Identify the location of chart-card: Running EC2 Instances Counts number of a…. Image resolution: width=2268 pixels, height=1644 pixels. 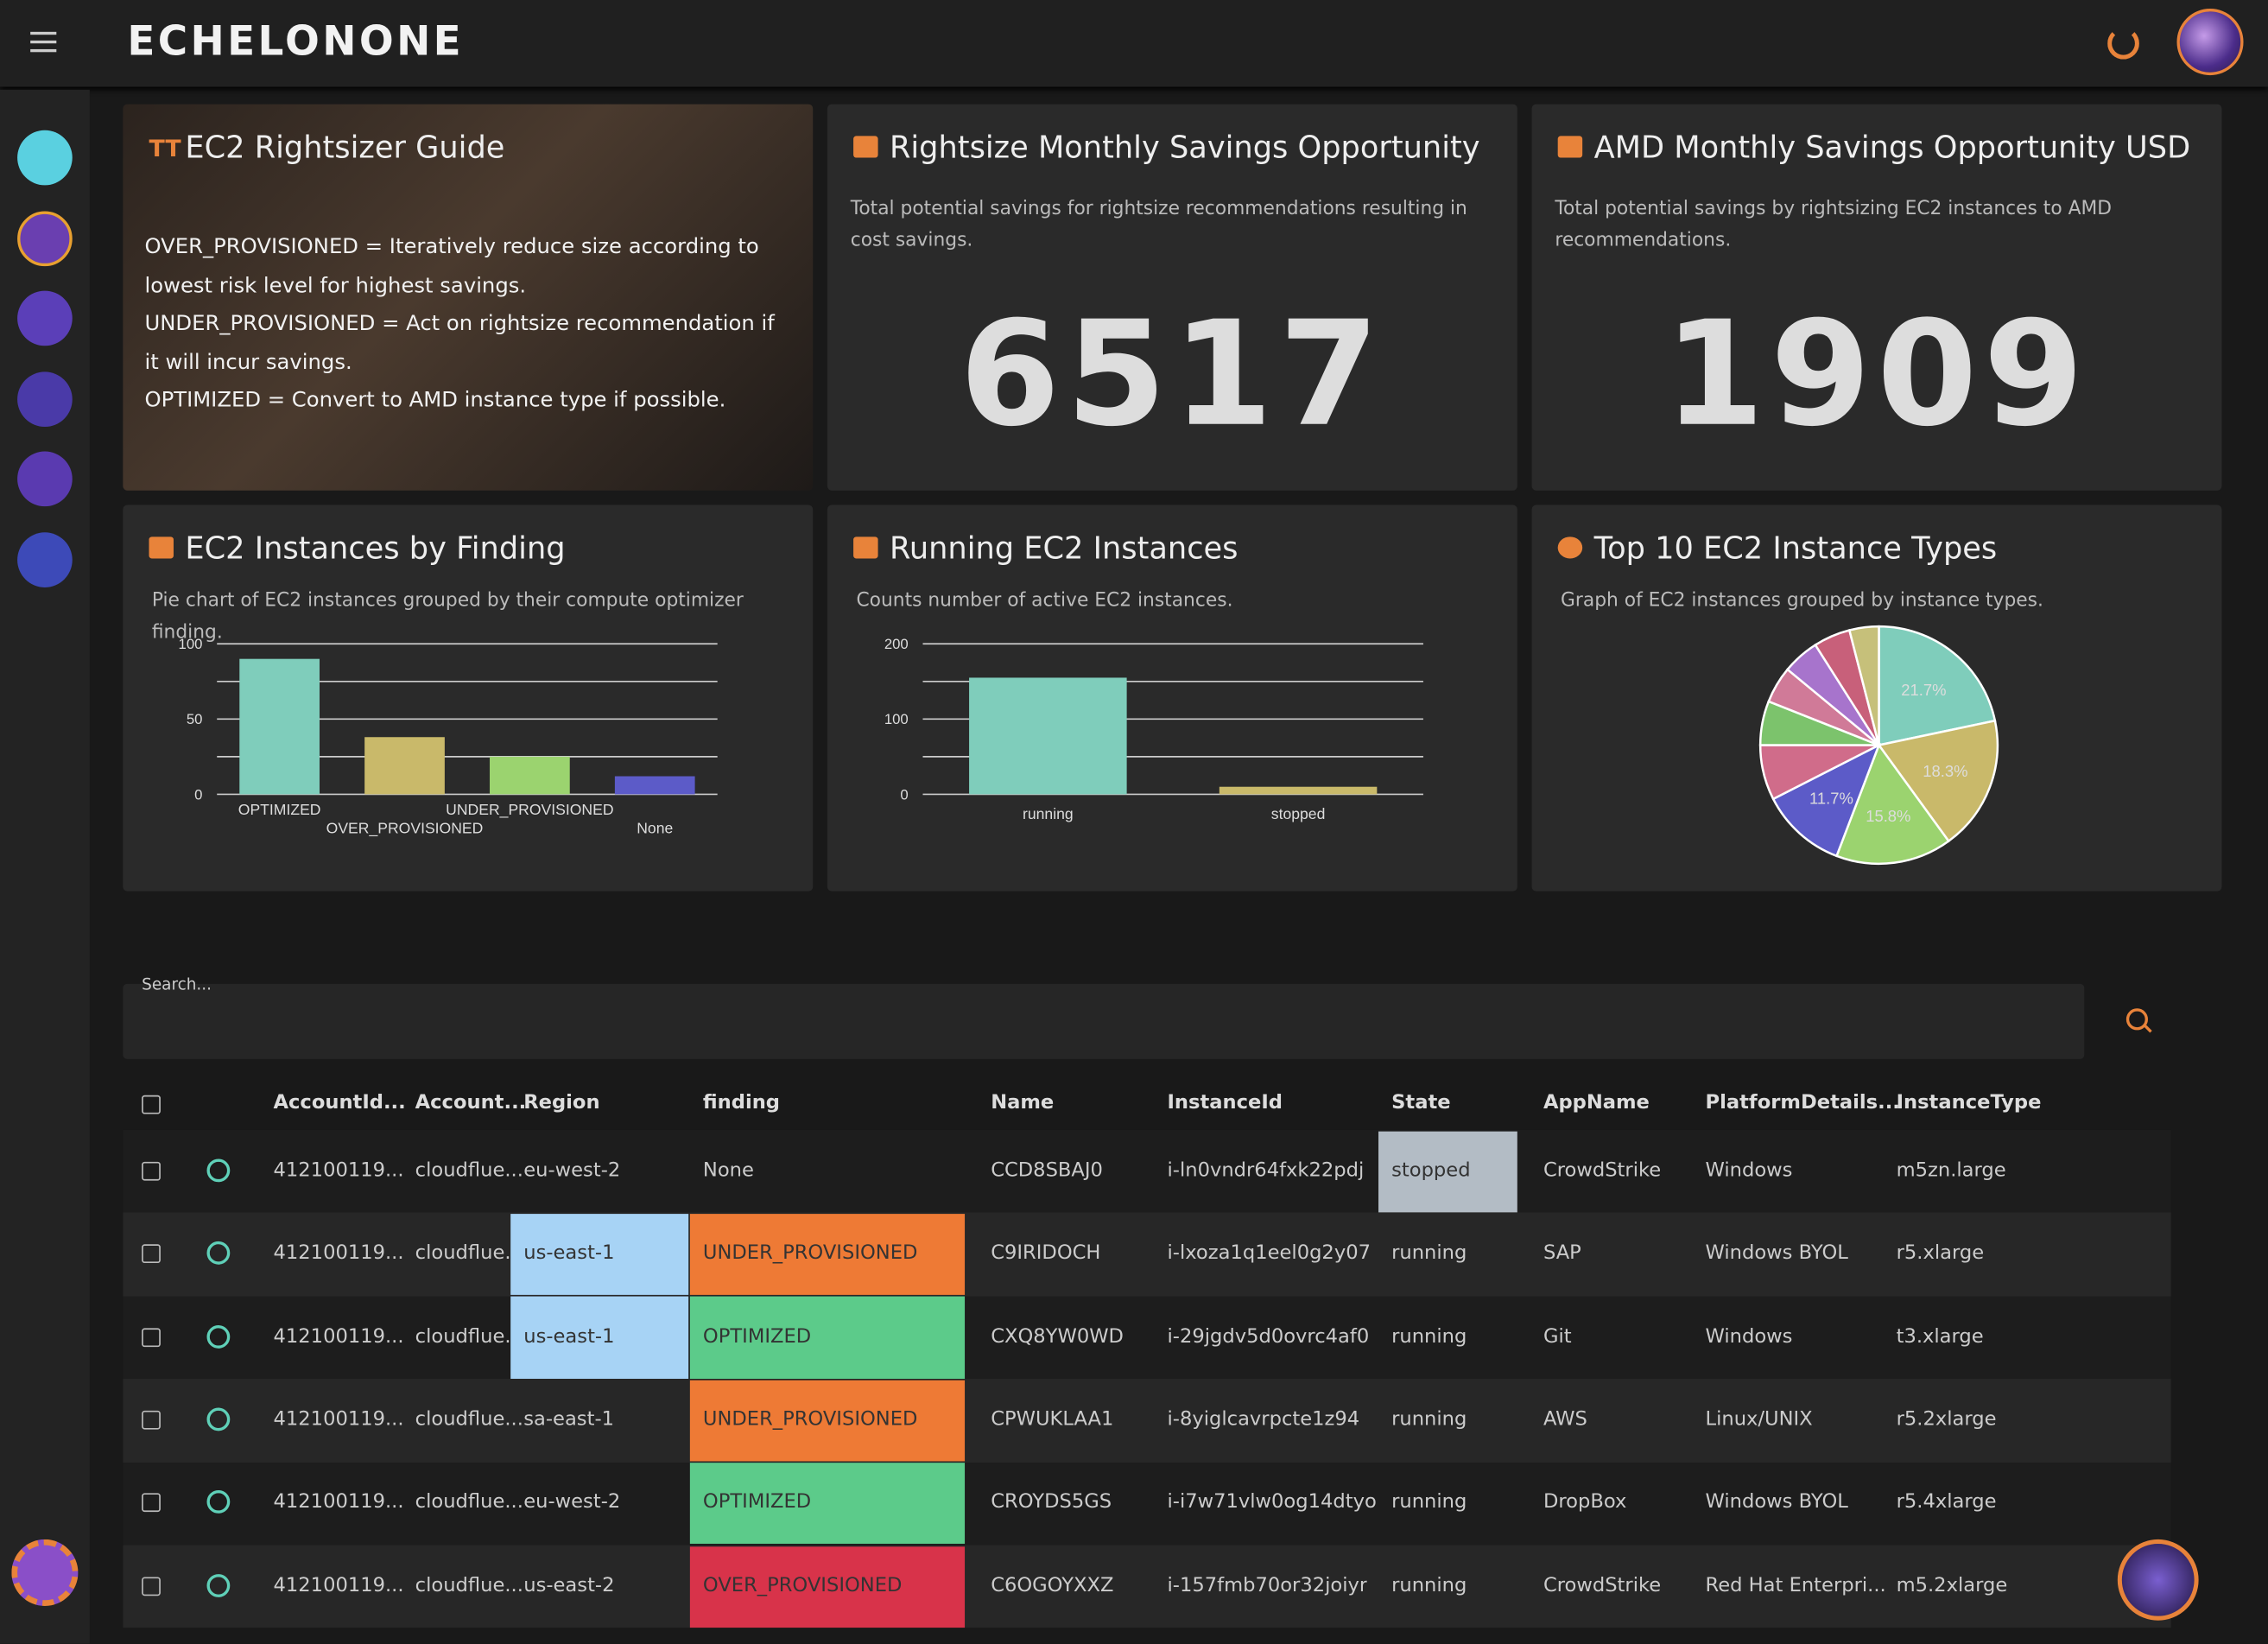
(1172, 698).